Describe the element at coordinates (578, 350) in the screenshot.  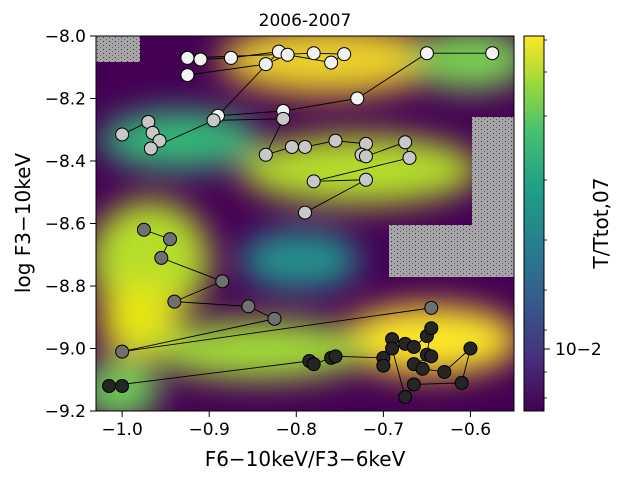
I see `colorbar-tick-label: 10−2` at that location.